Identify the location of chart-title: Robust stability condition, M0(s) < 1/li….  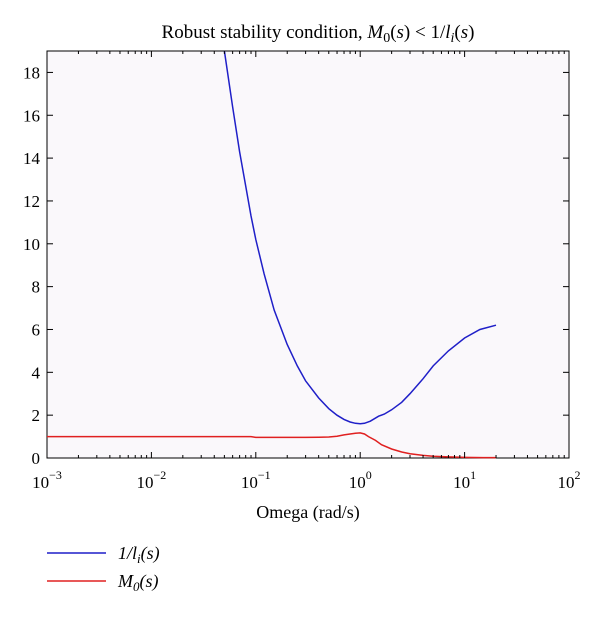
(318, 34).